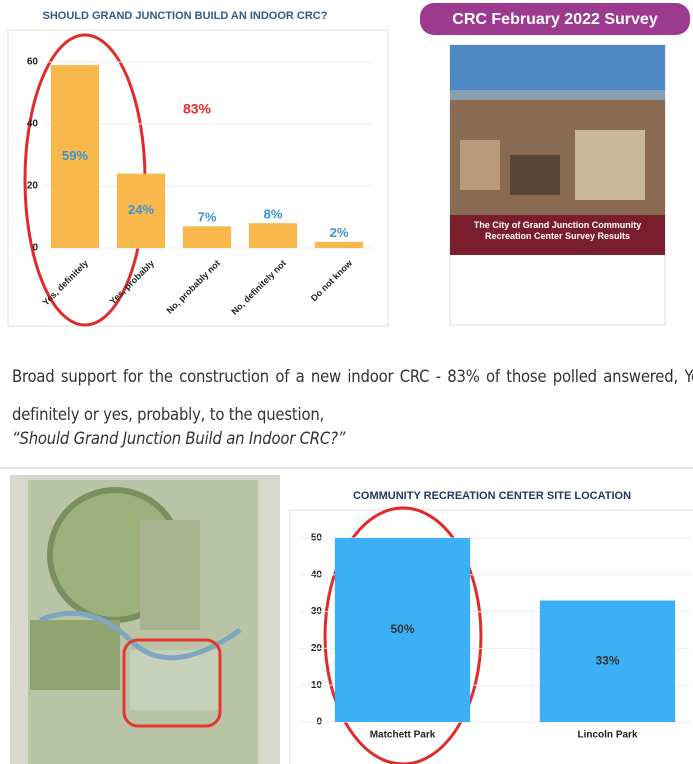 The height and width of the screenshot is (764, 693). What do you see at coordinates (607, 735) in the screenshot?
I see `x-tick-label: Lincoln Park` at bounding box center [607, 735].